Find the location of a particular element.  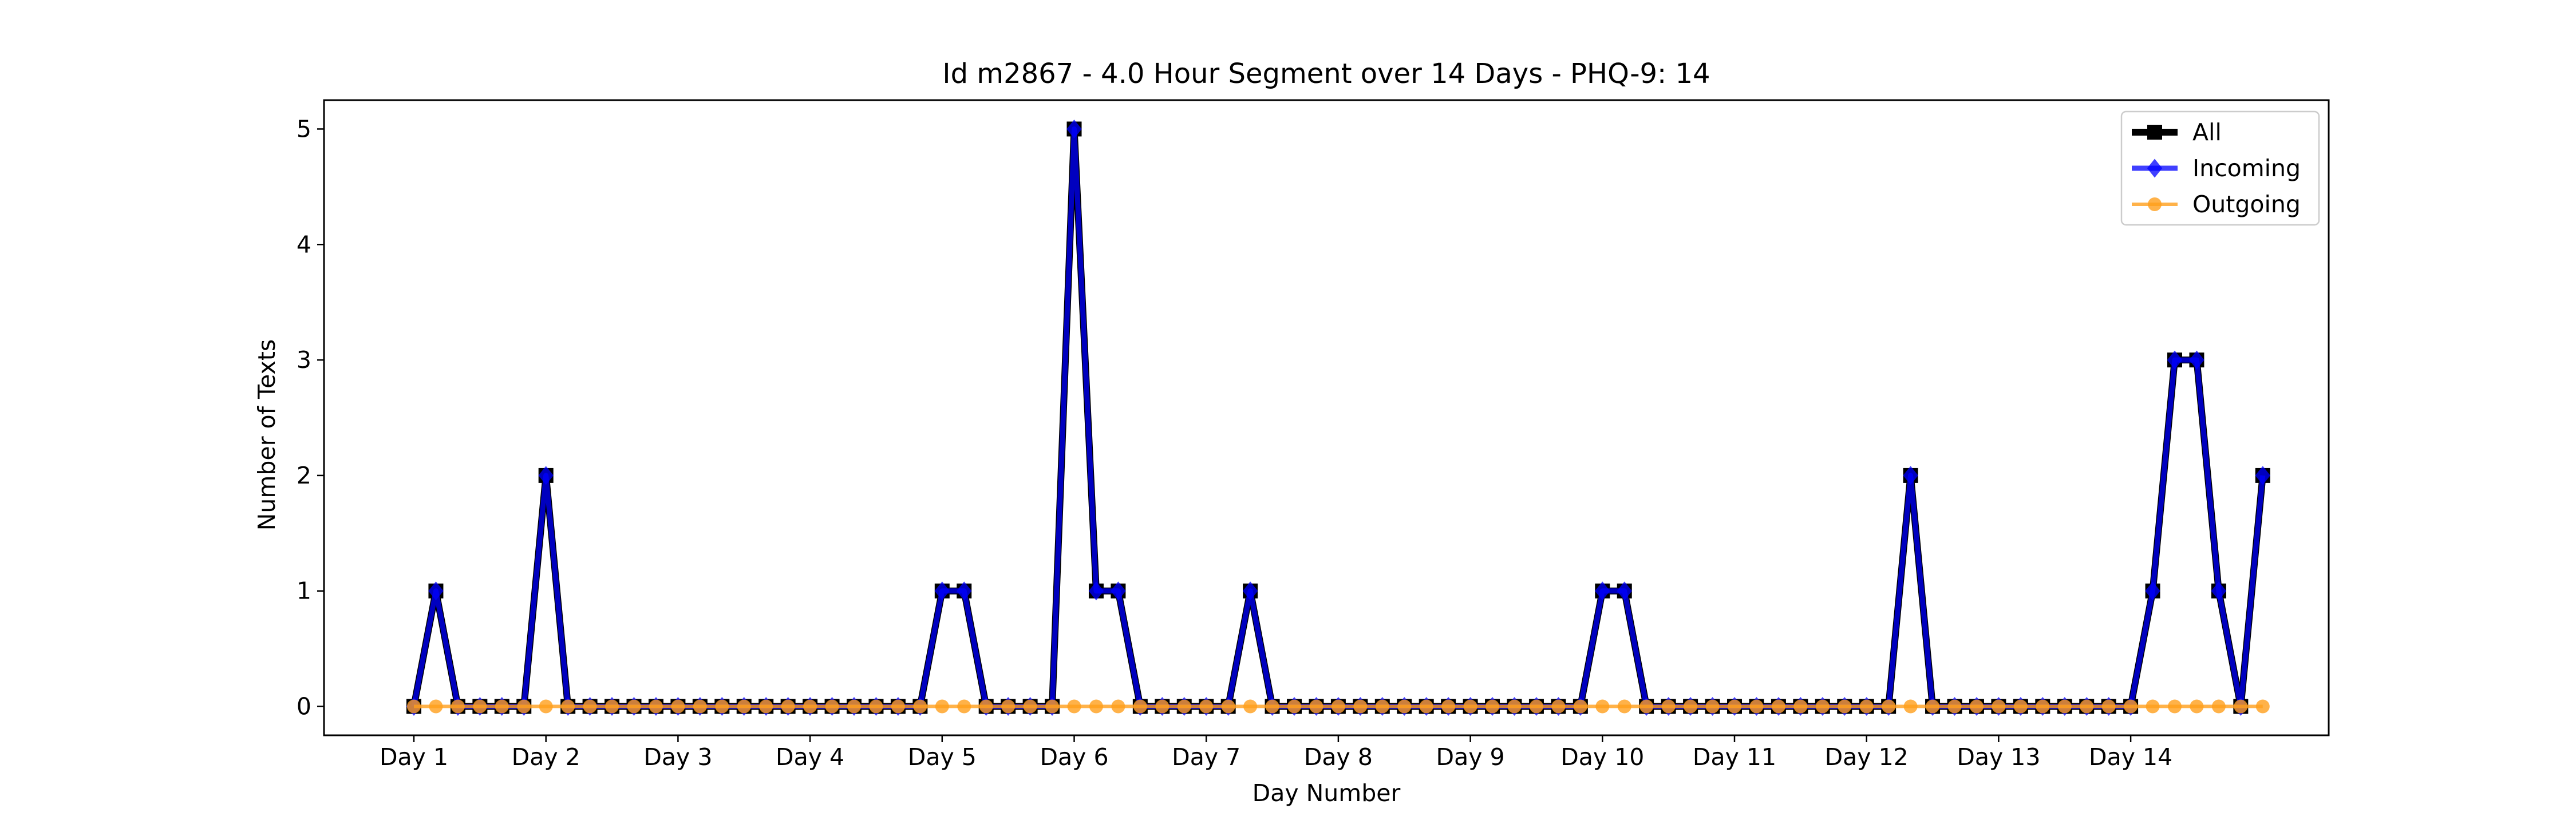

y-tick-label: 5 is located at coordinates (304, 128).